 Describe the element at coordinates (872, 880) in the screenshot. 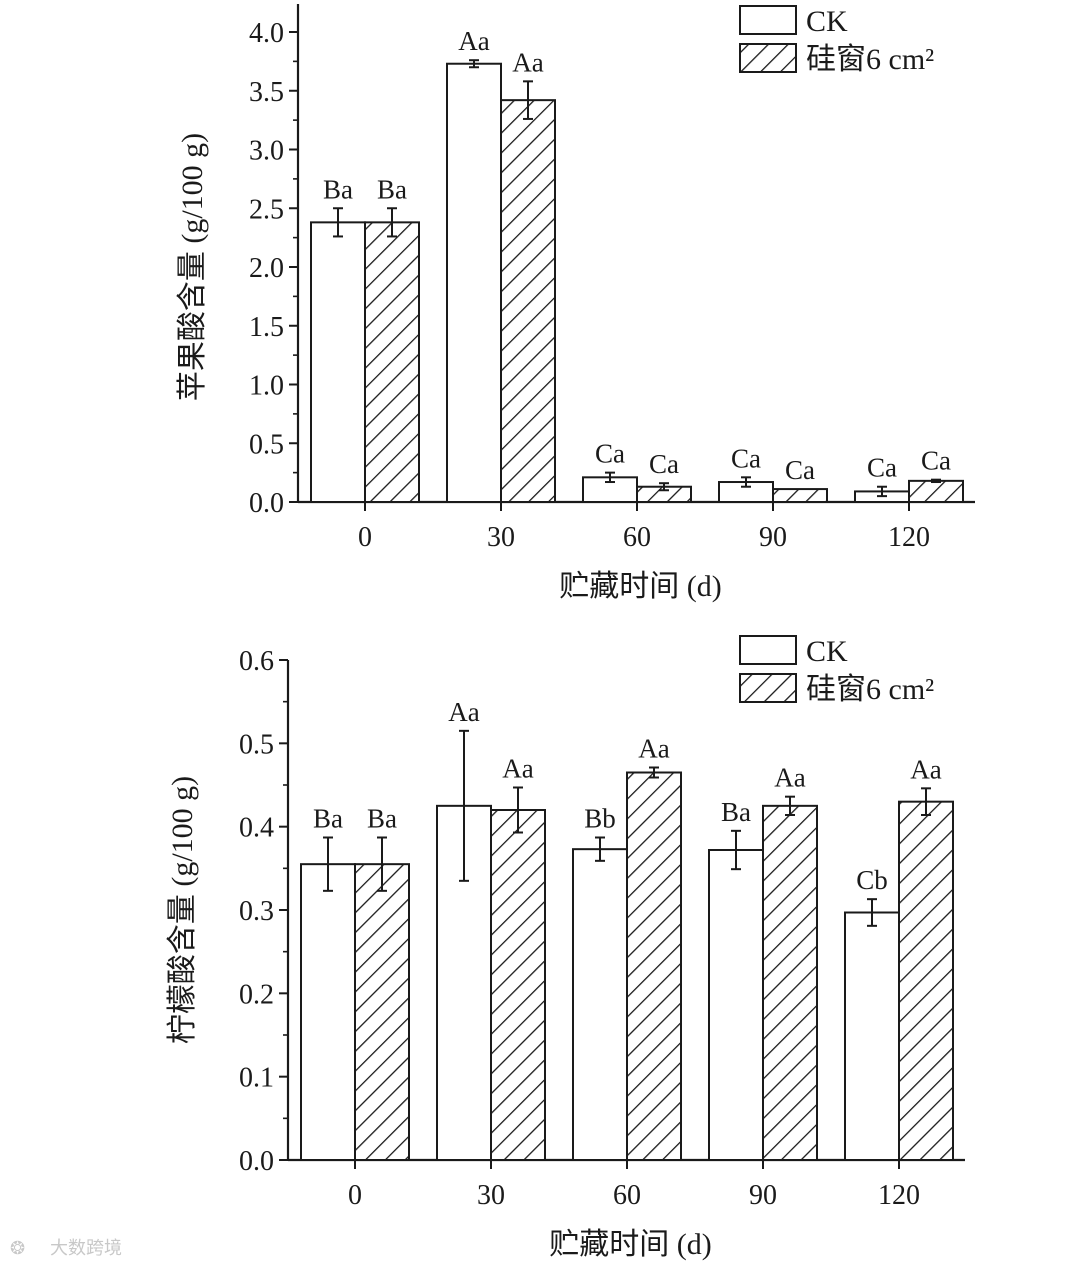

I see `significance-label: Cb` at that location.